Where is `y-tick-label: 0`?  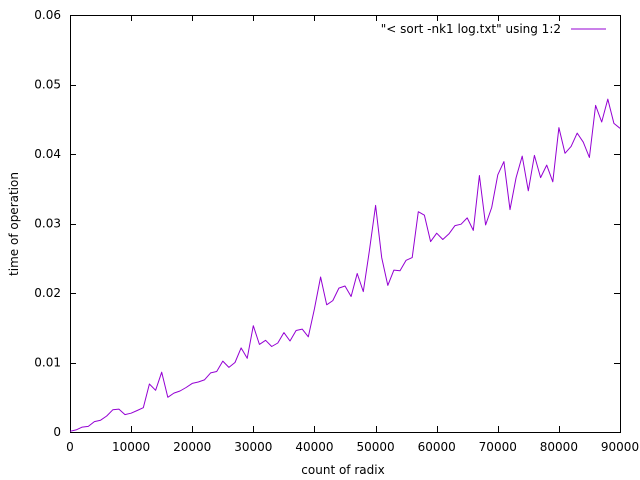 y-tick-label: 0 is located at coordinates (57, 432).